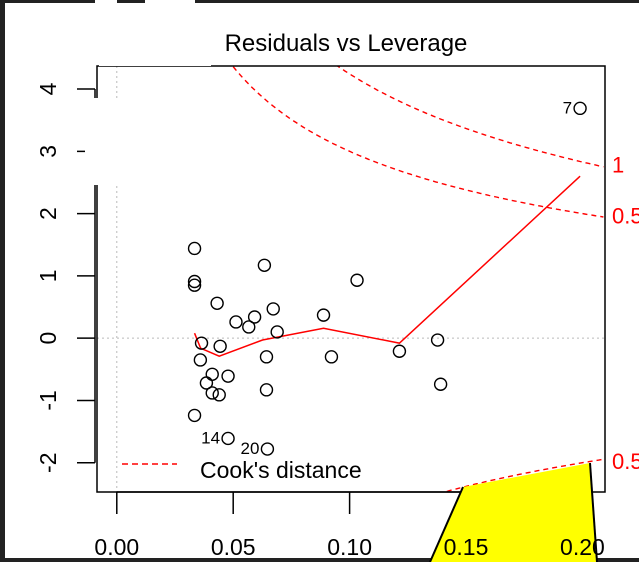  What do you see at coordinates (446, 524) in the screenshot?
I see `yellow-overlay-edge-left` at bounding box center [446, 524].